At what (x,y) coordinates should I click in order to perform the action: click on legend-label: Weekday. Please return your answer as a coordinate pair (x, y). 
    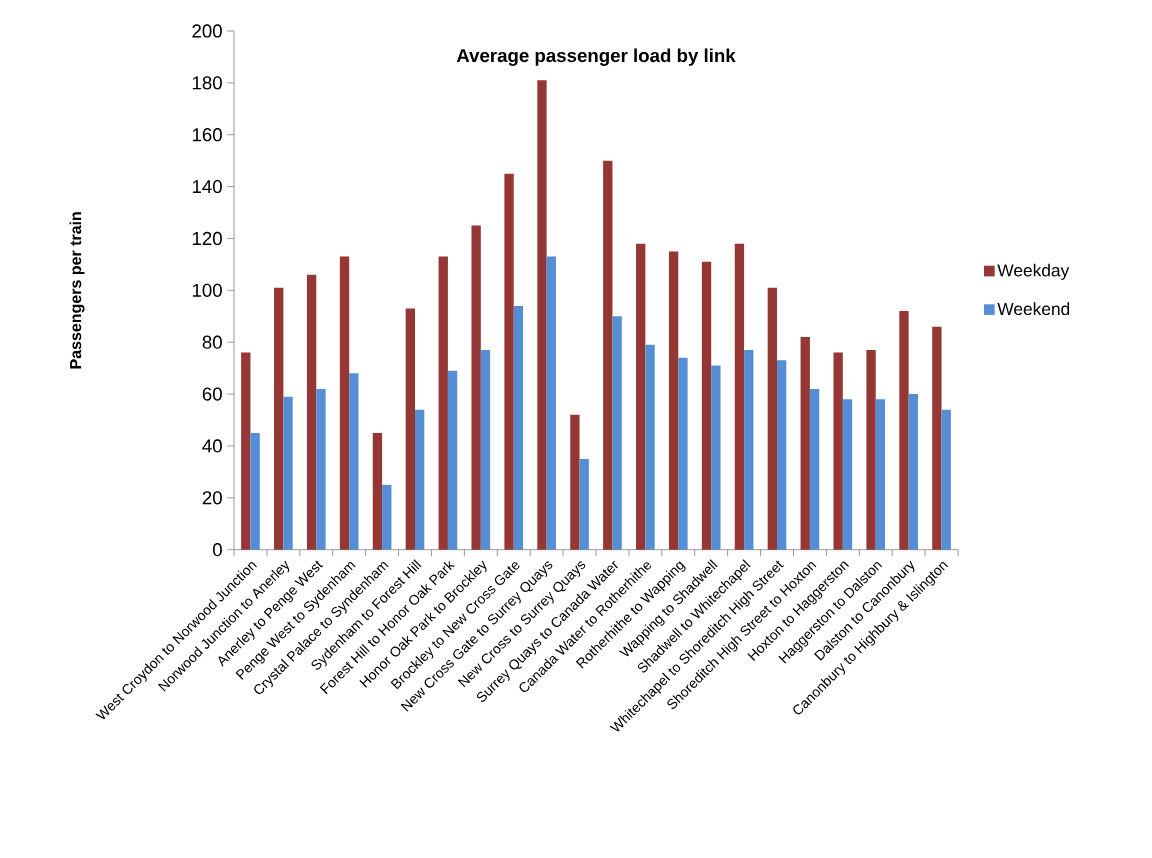
    Looking at the image, I should click on (1033, 271).